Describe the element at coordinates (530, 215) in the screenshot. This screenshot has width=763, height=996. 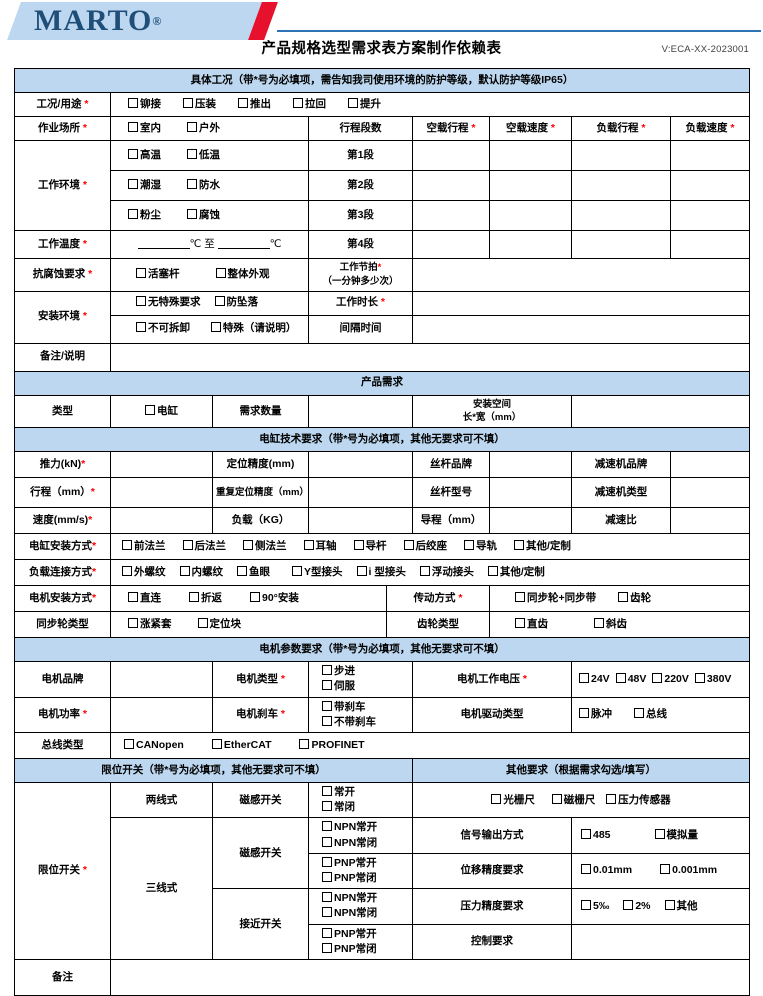
I see `input-seg3-noload-speed` at that location.